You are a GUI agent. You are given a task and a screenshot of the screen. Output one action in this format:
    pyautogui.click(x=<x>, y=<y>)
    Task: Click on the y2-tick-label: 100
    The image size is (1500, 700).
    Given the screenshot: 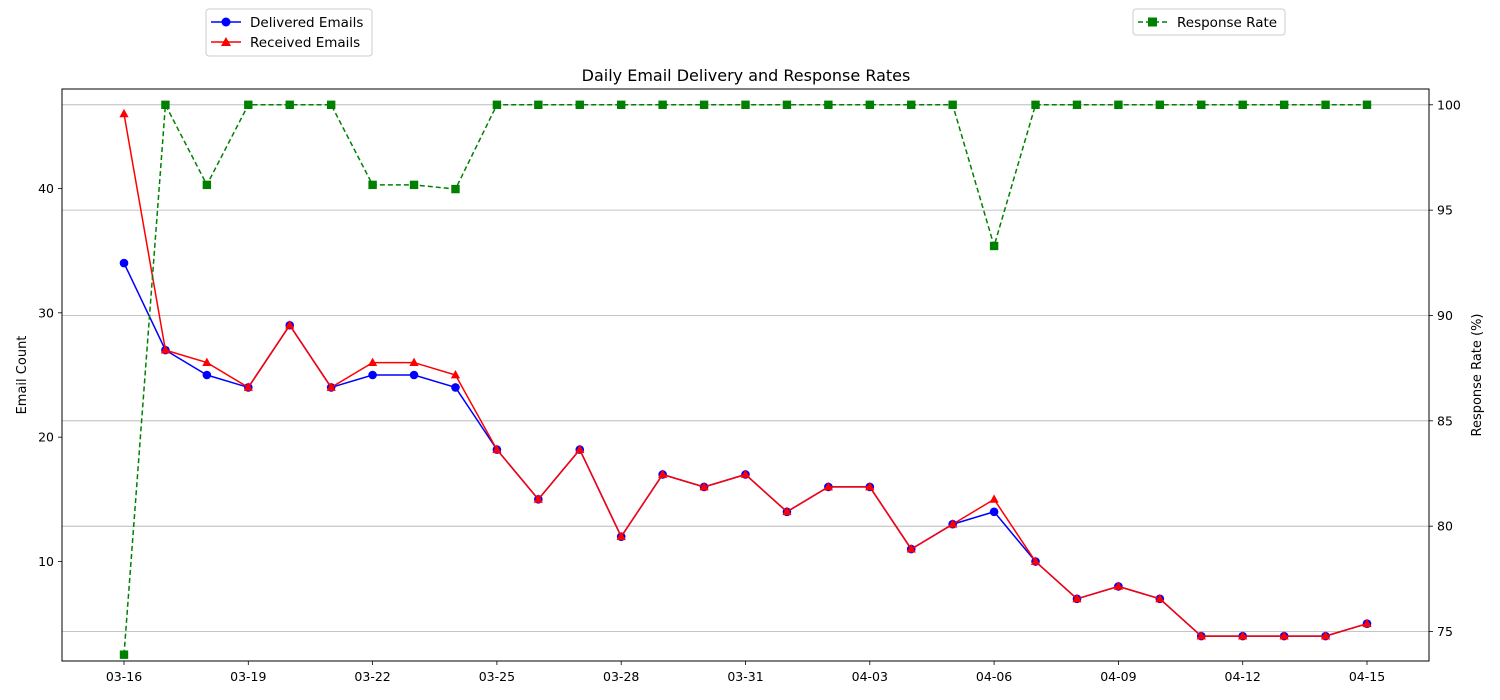 What is the action you would take?
    pyautogui.click(x=1449, y=104)
    